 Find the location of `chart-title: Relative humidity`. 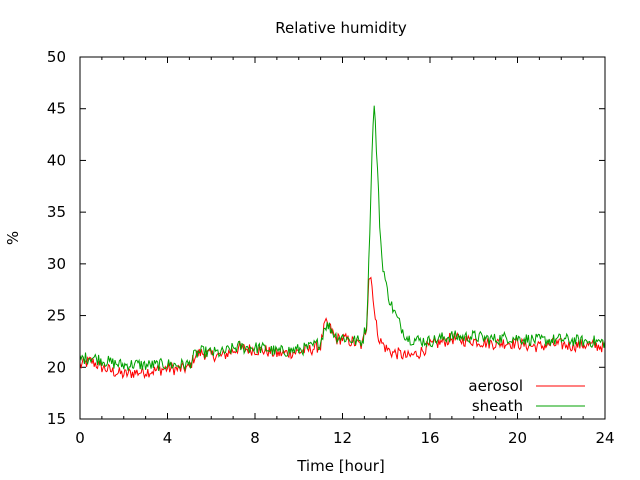

chart-title: Relative humidity is located at coordinates (341, 28).